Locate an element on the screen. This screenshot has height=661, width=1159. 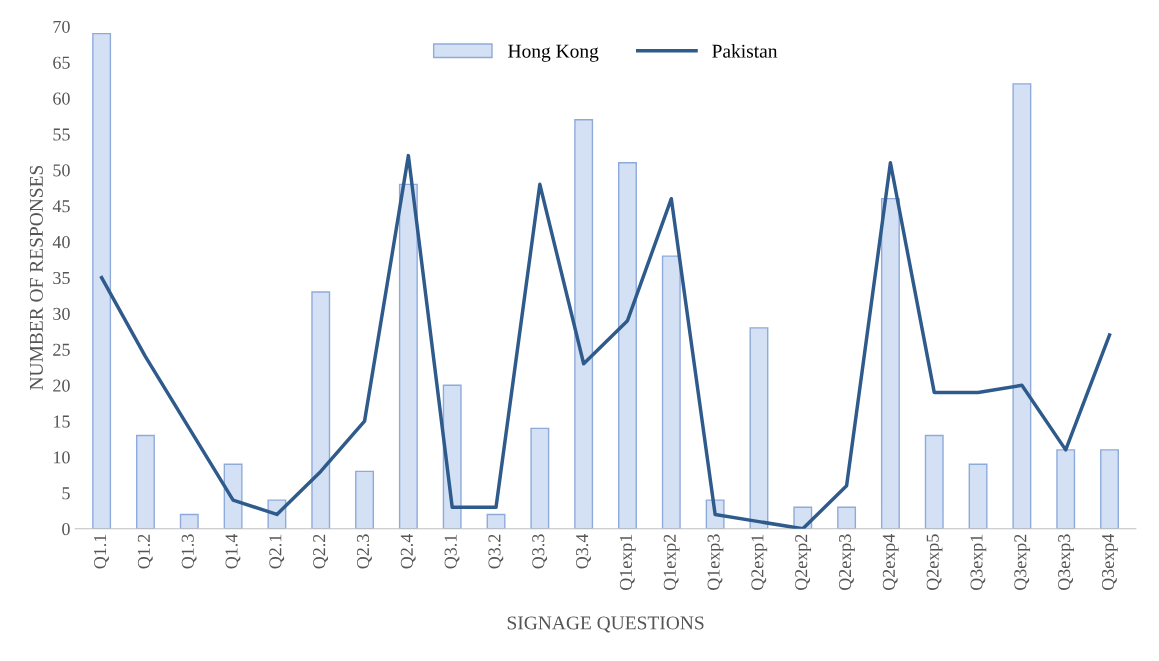
y-axis-title: NUMBER OF RESPONSES is located at coordinates (36, 277).